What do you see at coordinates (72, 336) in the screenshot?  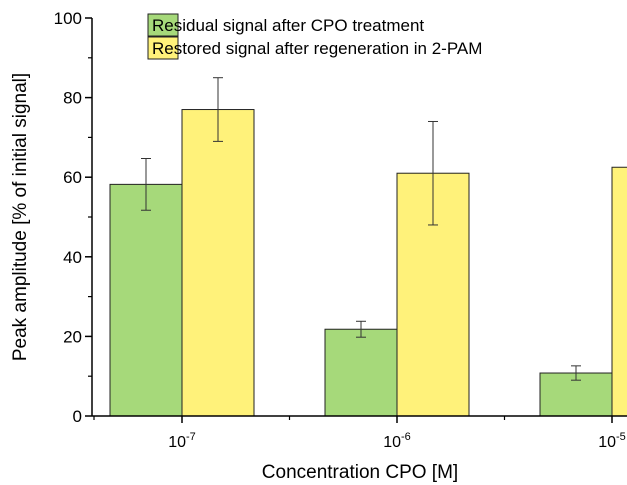 I see `y-tick-label: 20` at bounding box center [72, 336].